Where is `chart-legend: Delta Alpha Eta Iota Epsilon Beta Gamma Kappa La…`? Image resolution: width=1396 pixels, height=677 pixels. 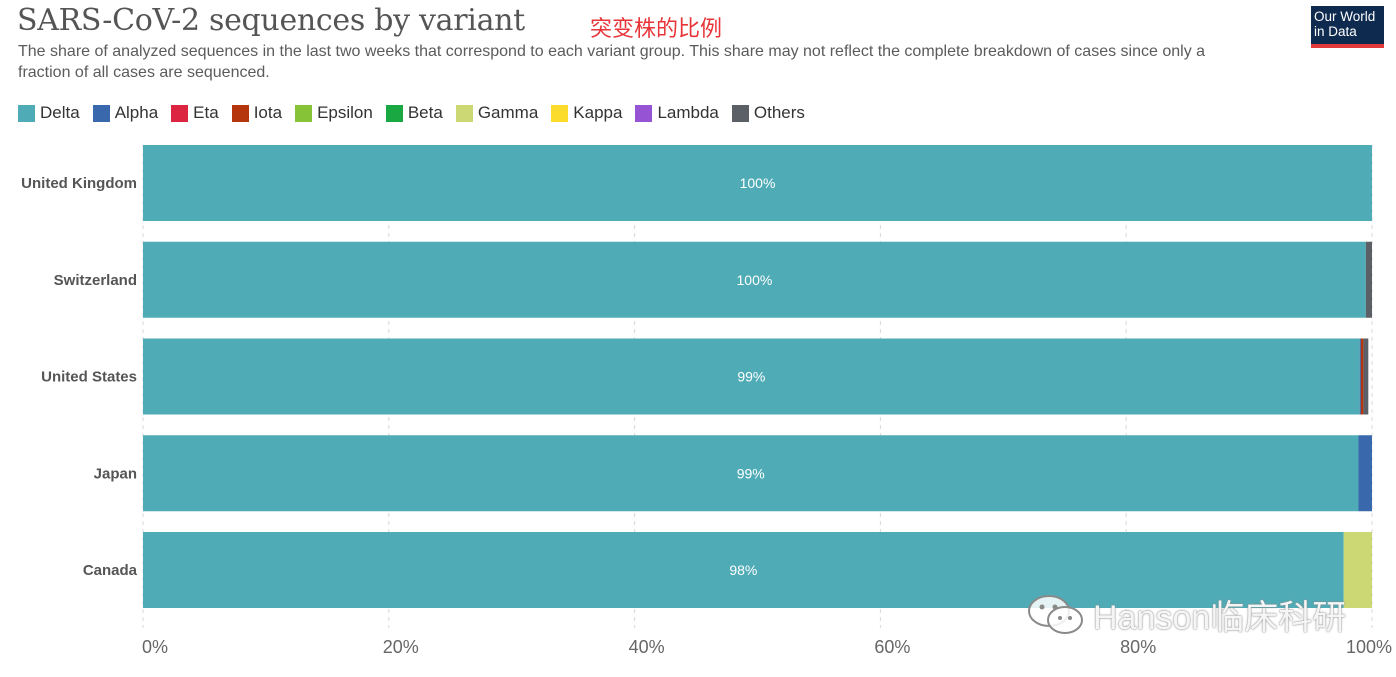
chart-legend: Delta Alpha Eta Iota Epsilon Beta Gamma Kappa La… is located at coordinates (418, 113).